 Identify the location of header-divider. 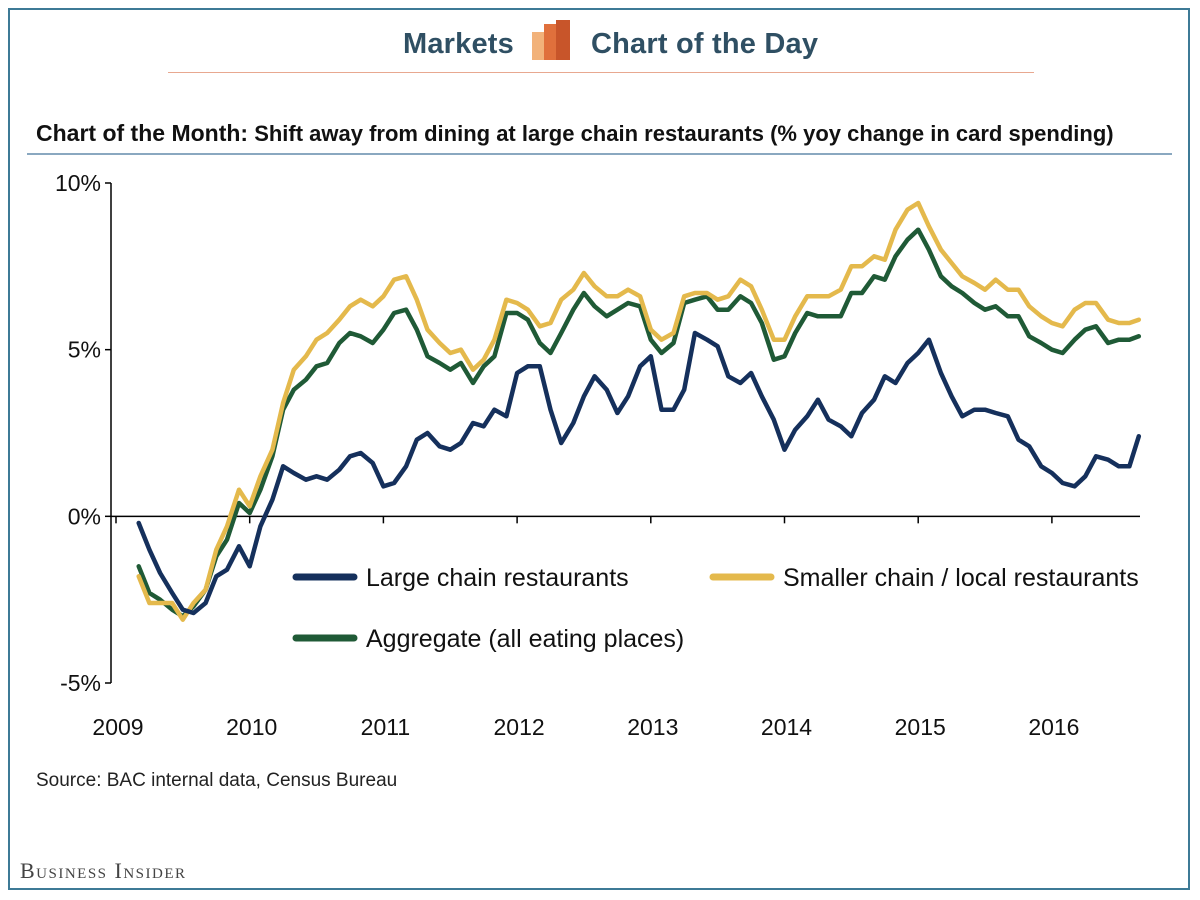
(601, 72).